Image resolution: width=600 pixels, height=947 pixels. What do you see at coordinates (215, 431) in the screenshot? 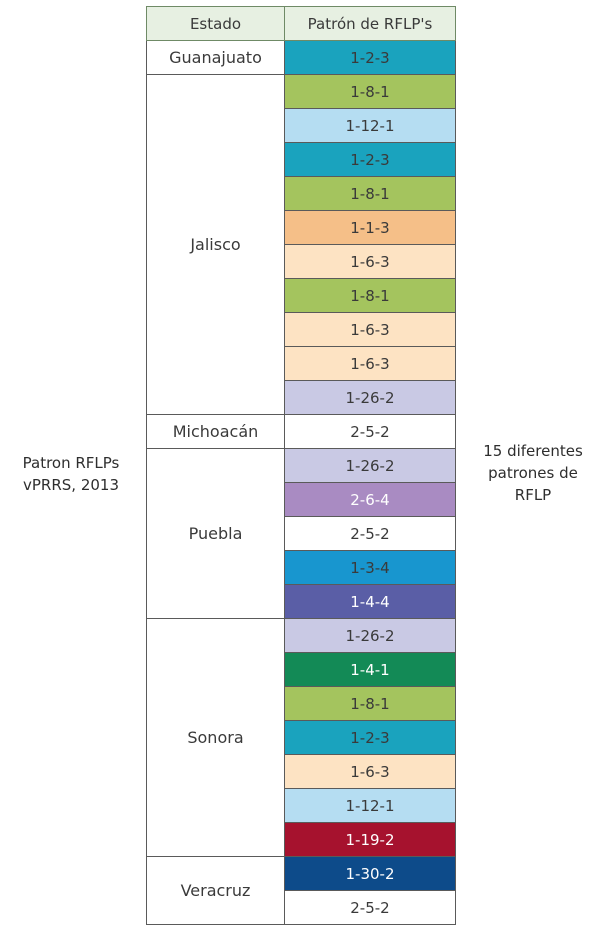
I see `state-cell: Michoacán` at bounding box center [215, 431].